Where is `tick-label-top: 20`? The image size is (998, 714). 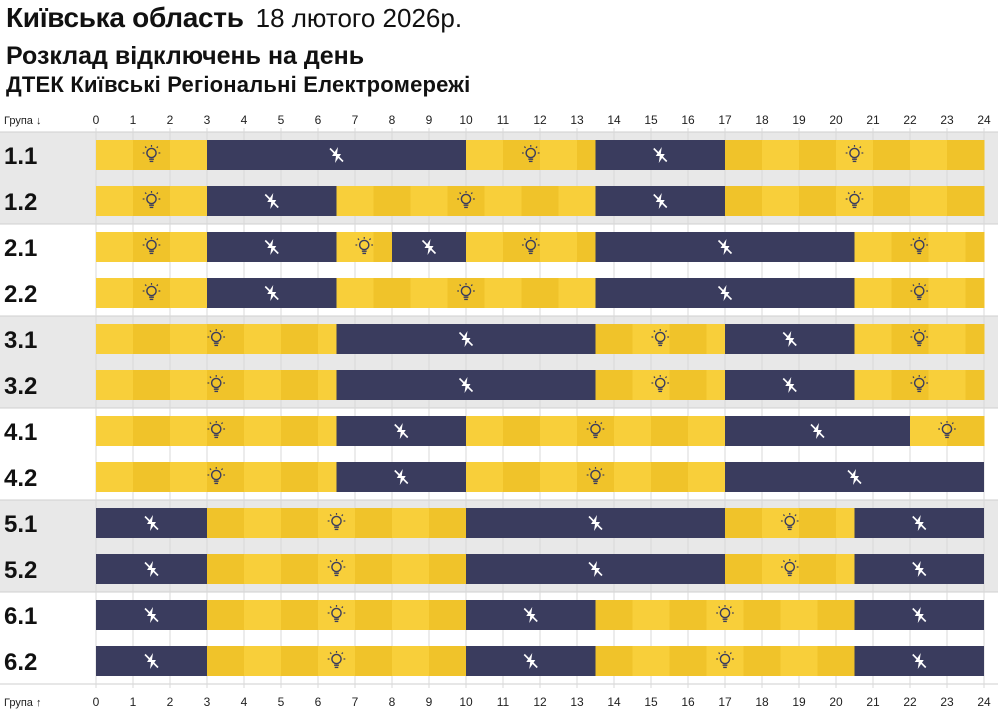 tick-label-top: 20 is located at coordinates (836, 120).